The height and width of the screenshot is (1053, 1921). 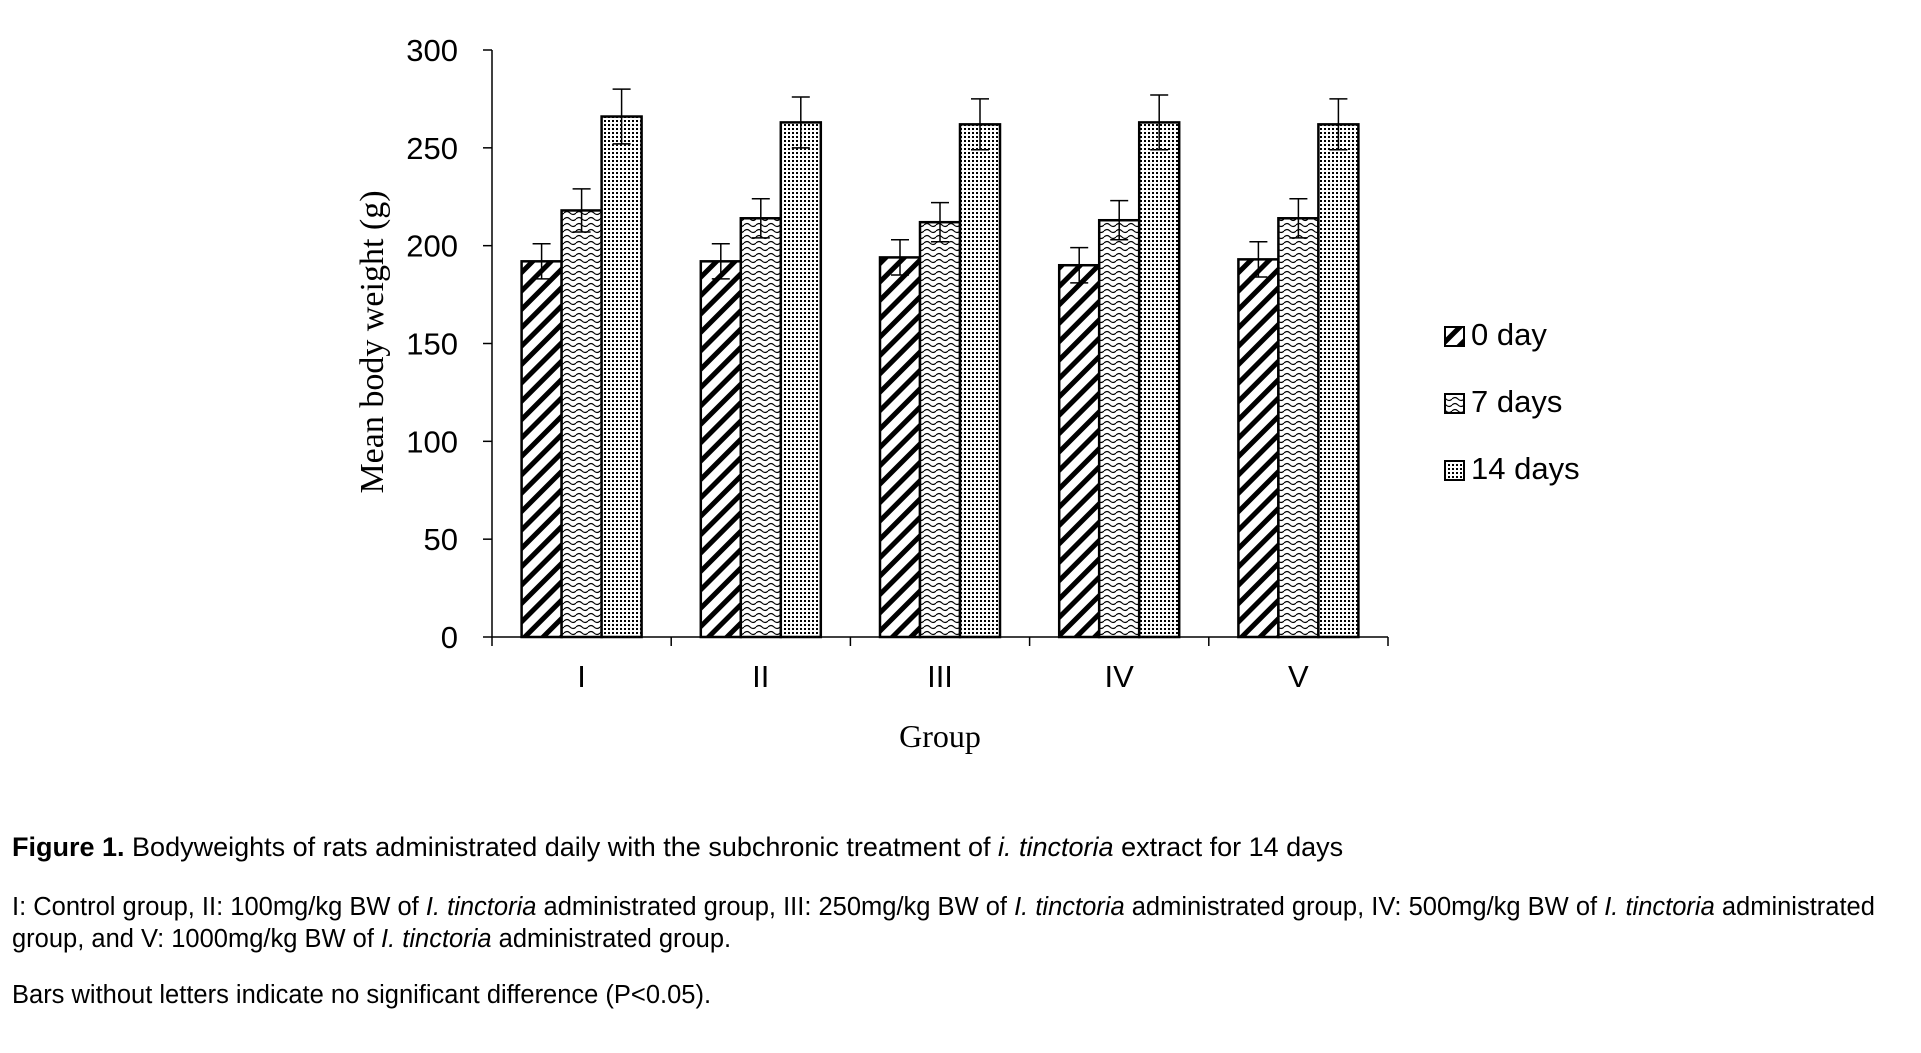 I want to click on x-axis-label: Group, so click(x=940, y=736).